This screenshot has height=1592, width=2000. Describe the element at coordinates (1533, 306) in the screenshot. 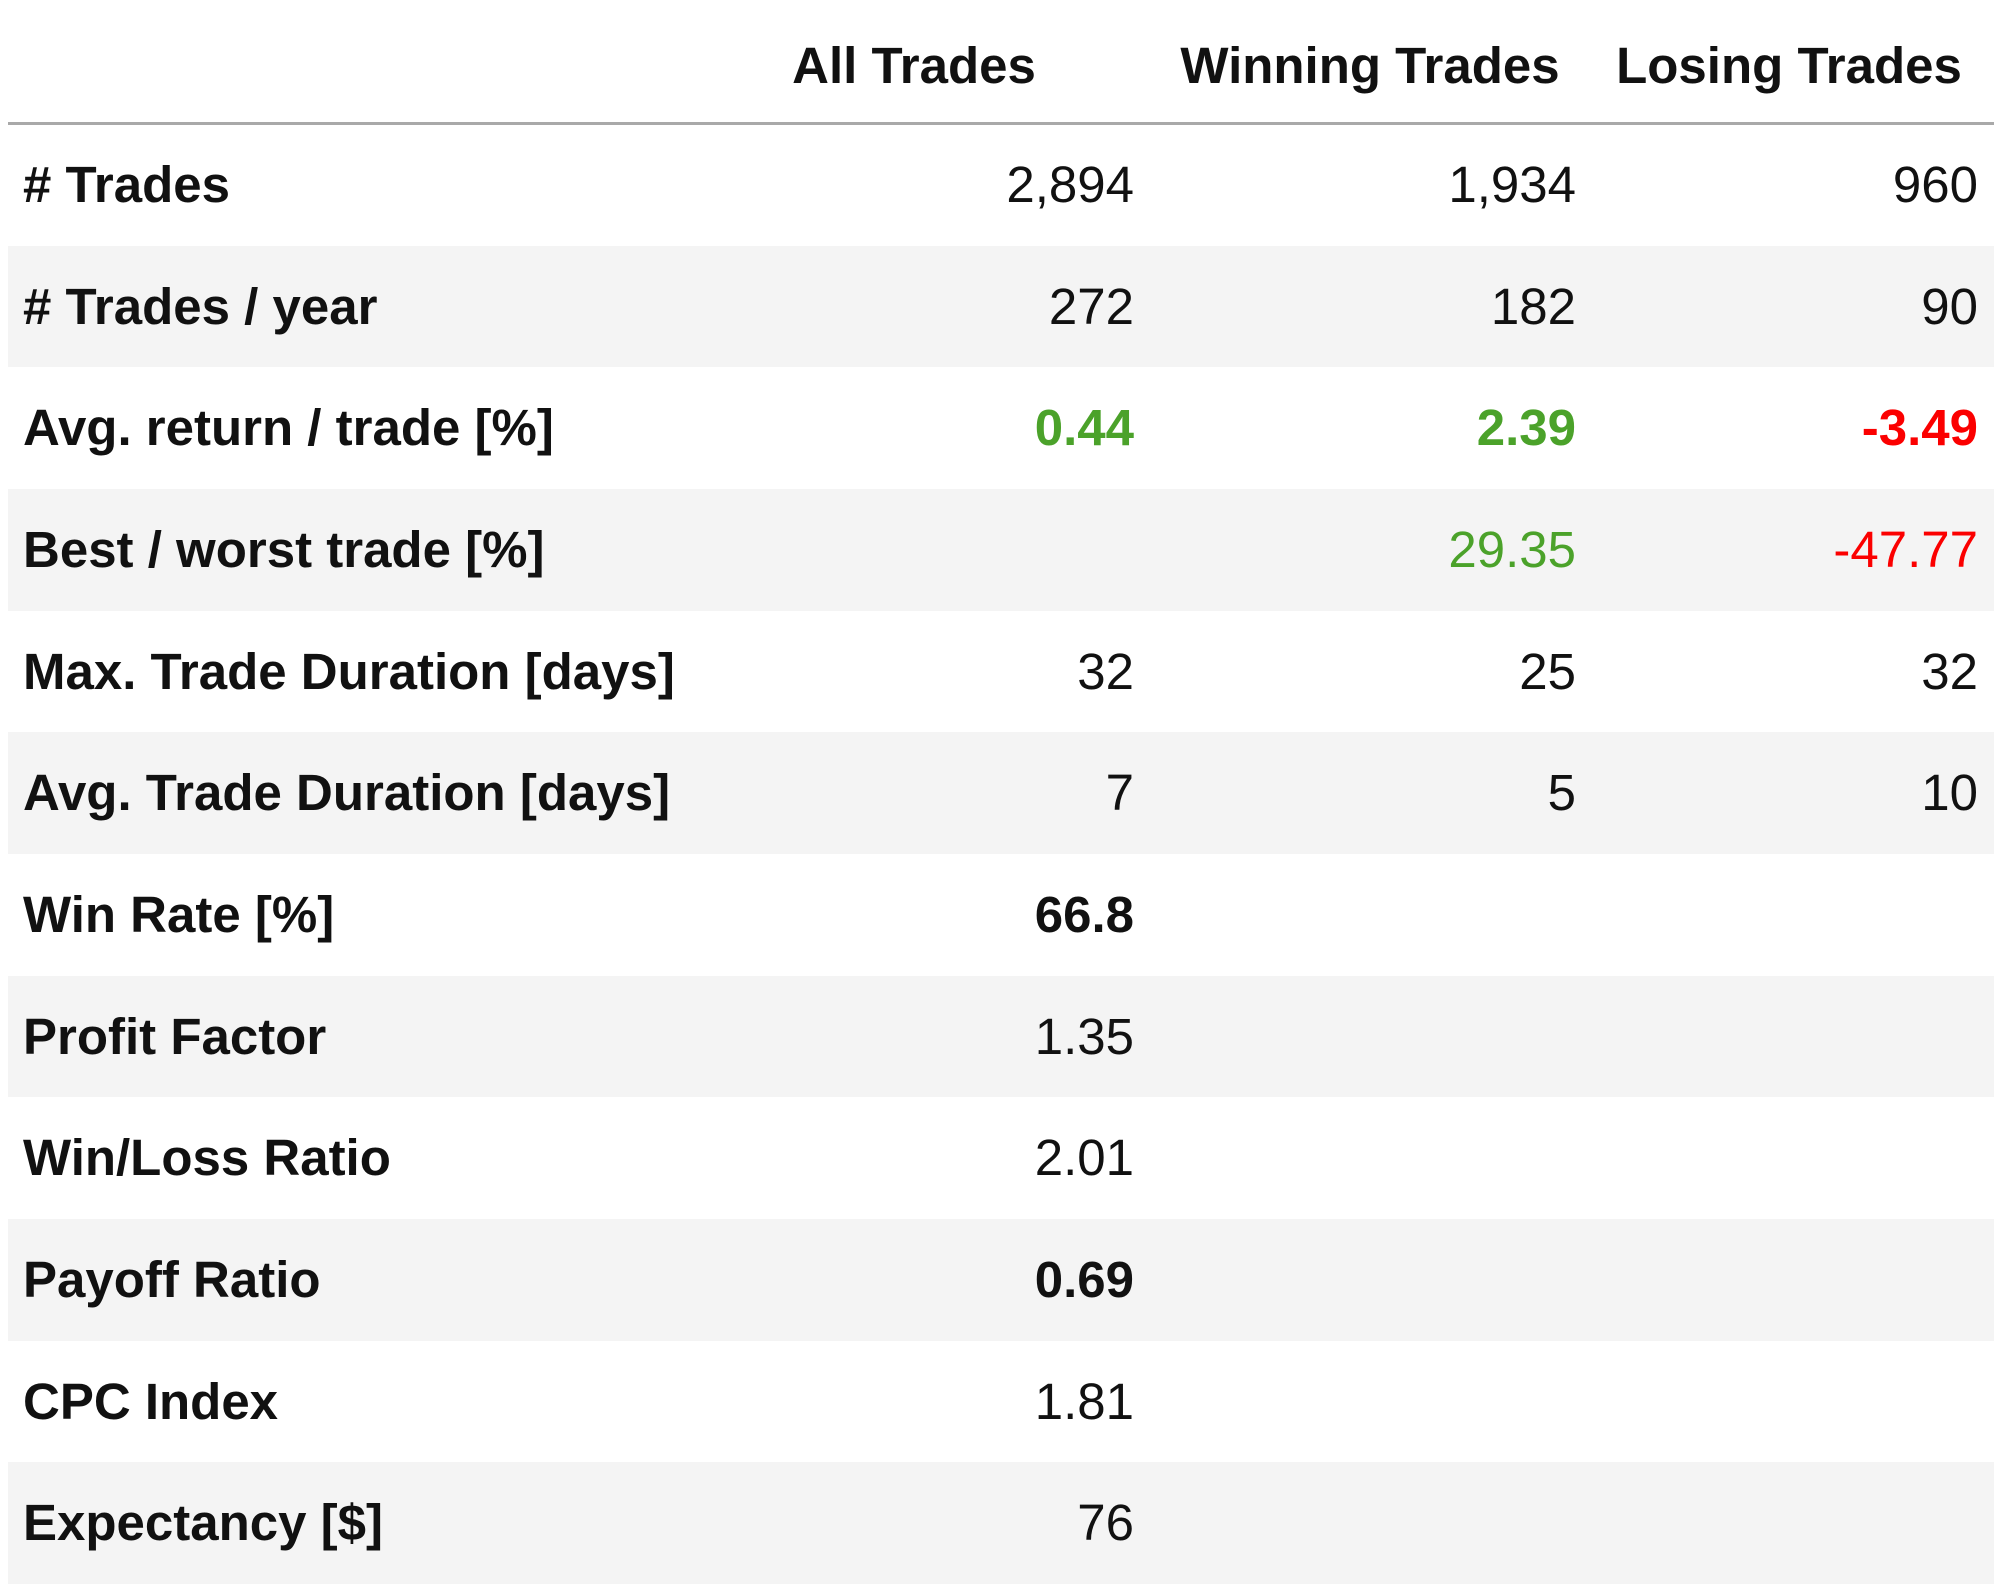

I see `cell: 182` at that location.